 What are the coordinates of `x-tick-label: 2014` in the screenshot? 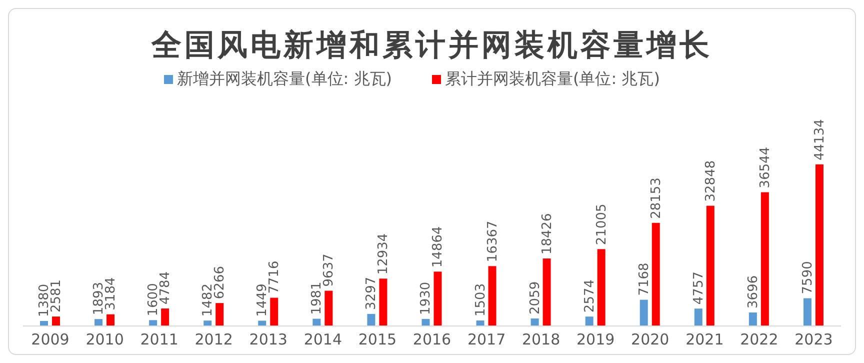 It's located at (323, 339).